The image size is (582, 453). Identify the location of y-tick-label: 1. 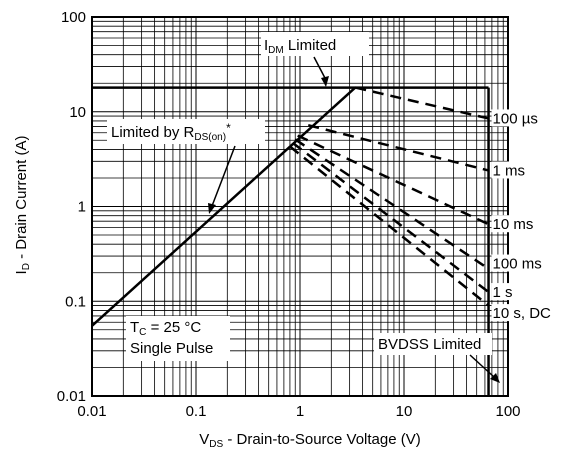
(82, 207).